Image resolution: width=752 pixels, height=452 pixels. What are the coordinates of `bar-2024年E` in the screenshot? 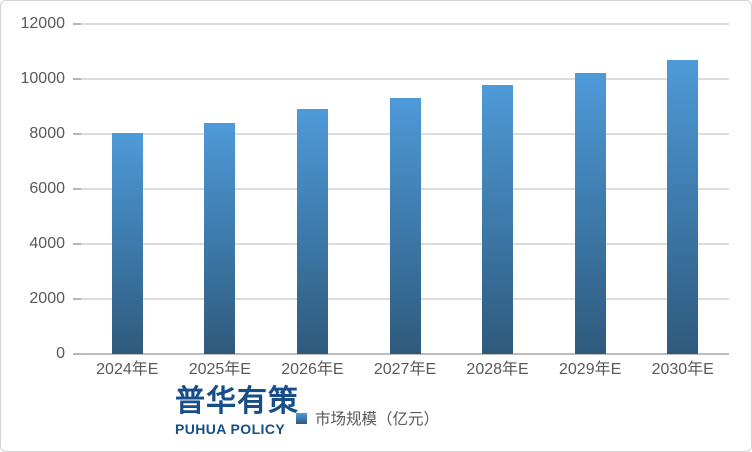 It's located at (127, 243).